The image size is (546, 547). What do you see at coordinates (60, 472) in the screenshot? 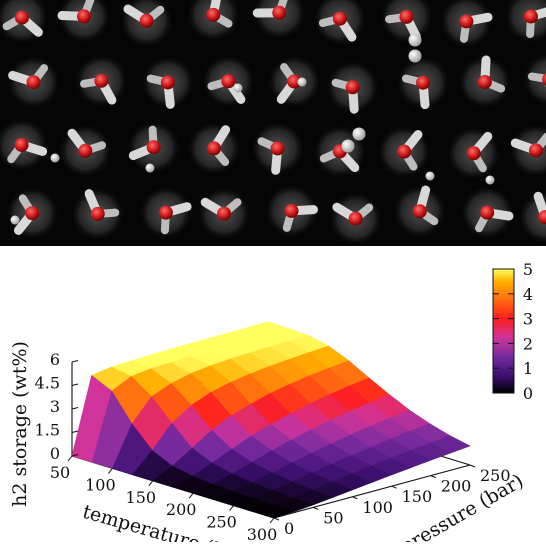
I see `x-tick-label: 50` at bounding box center [60, 472].